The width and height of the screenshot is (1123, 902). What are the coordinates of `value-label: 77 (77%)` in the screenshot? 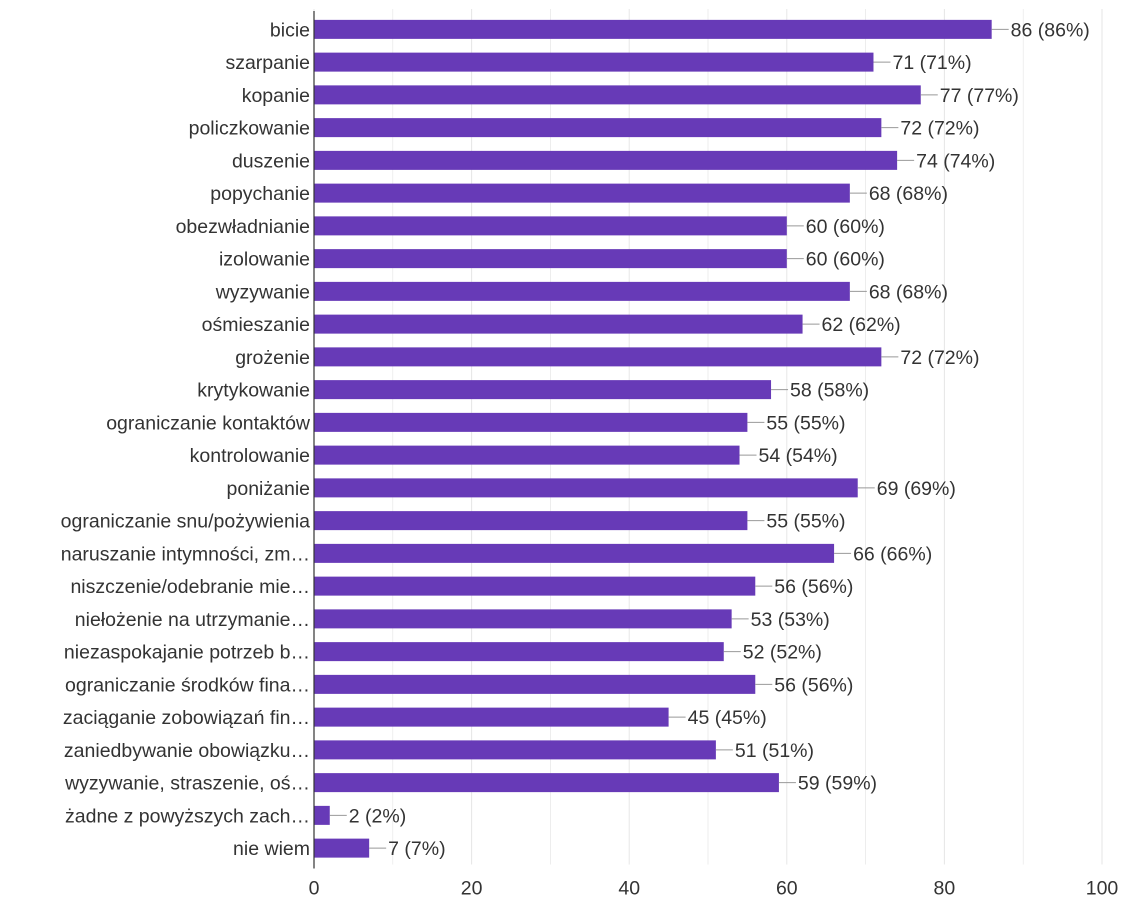 It's located at (979, 96).